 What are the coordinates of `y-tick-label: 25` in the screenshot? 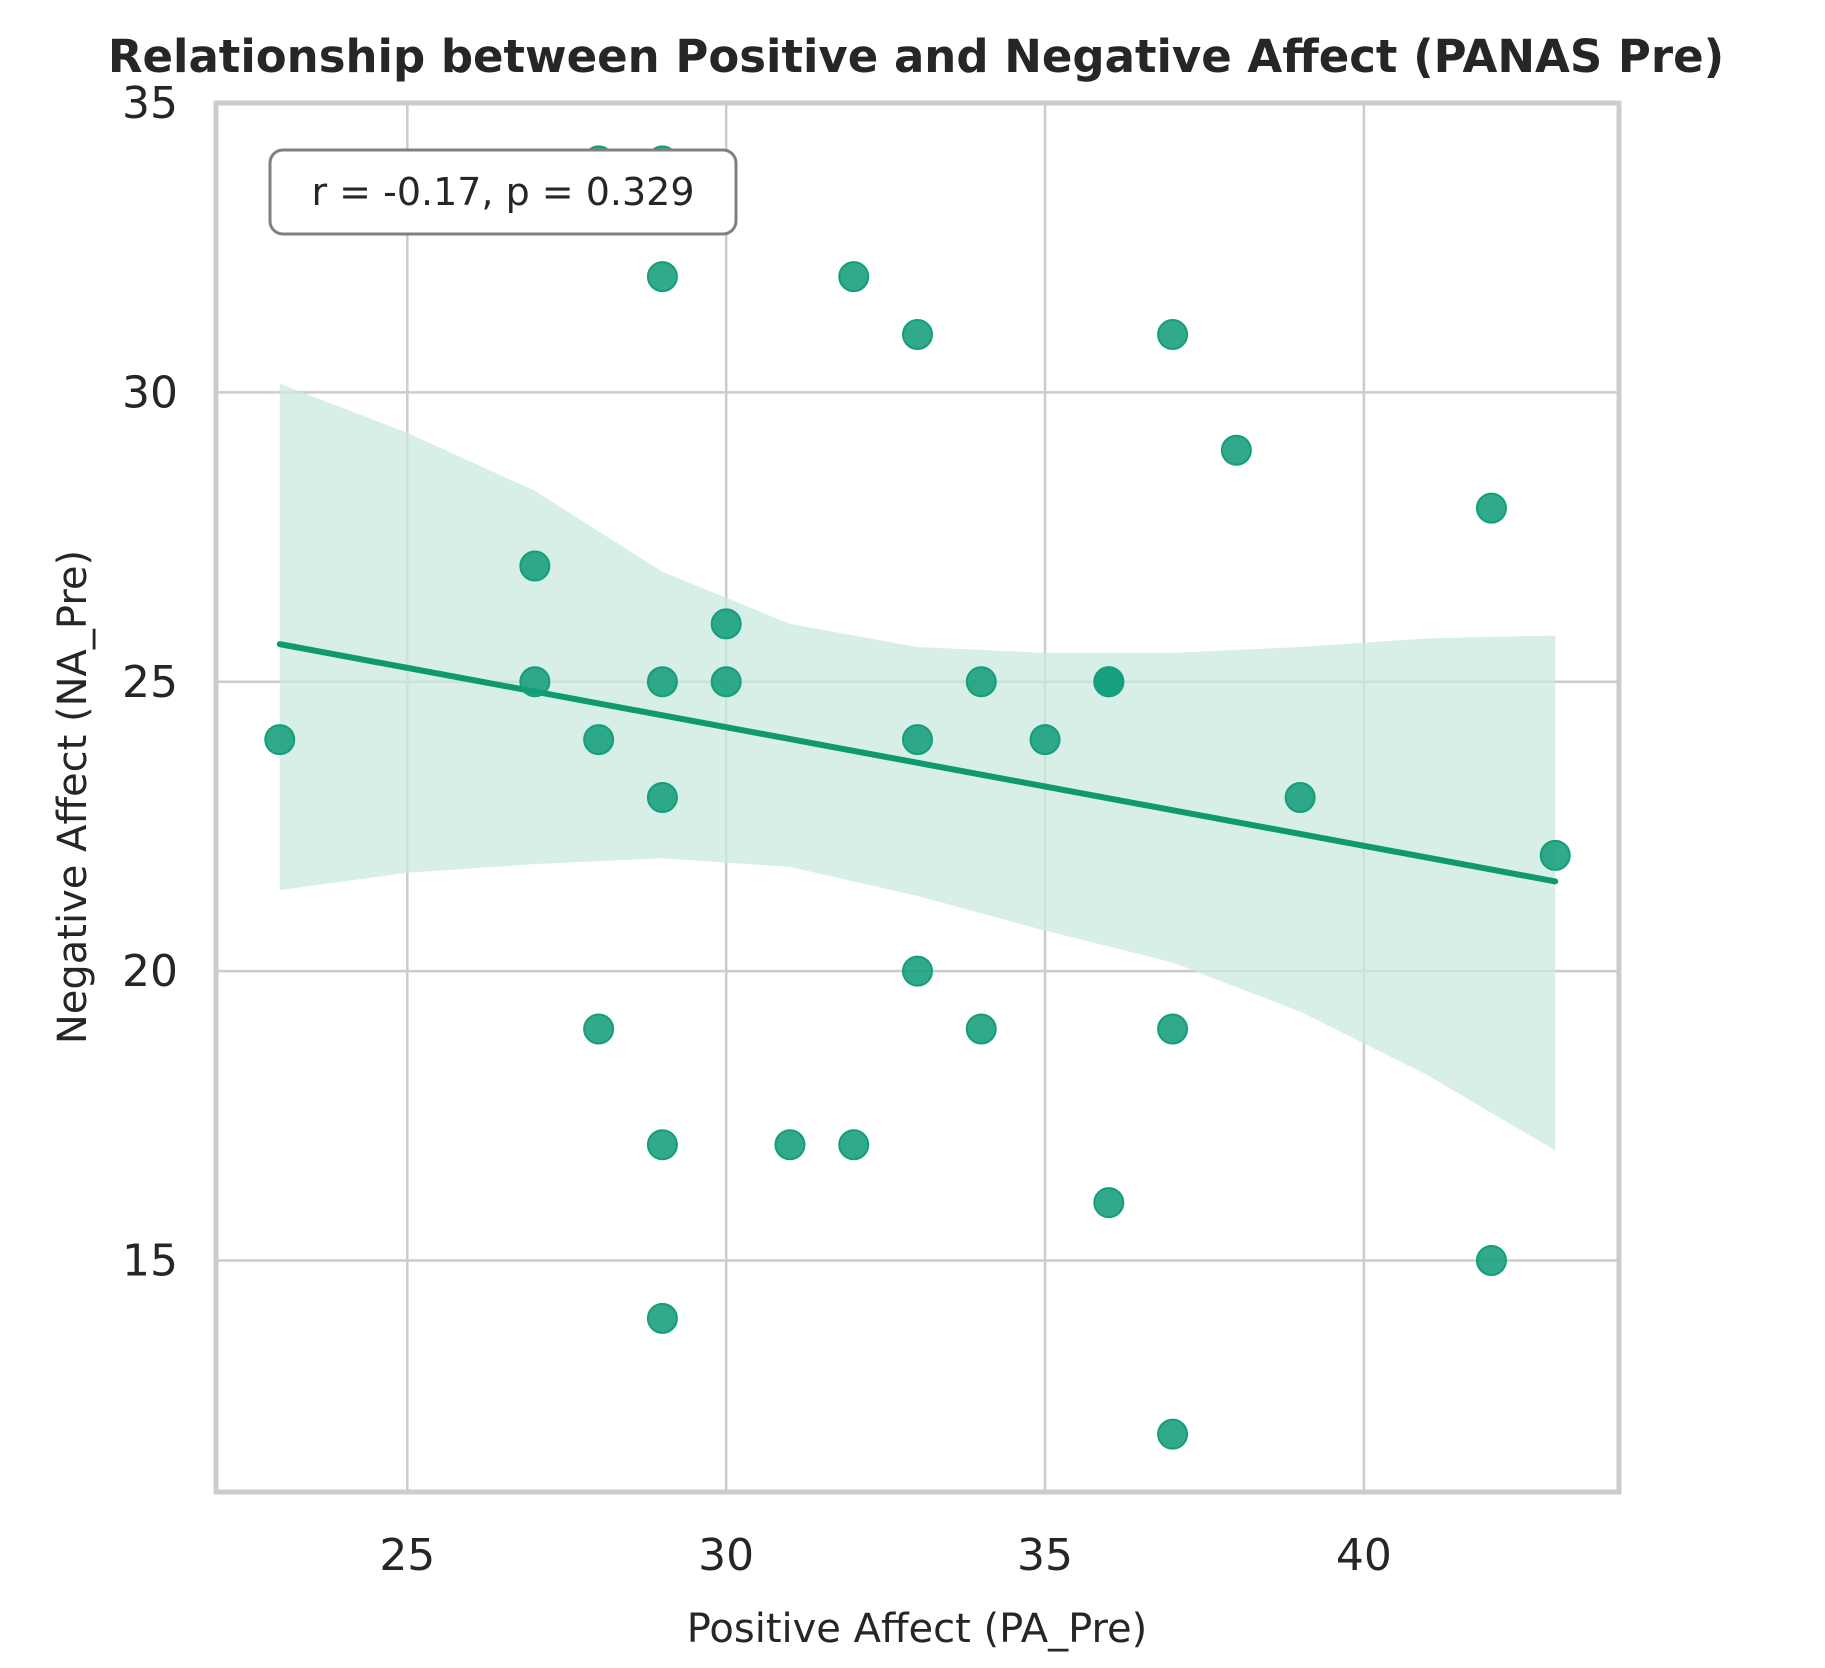 It's located at (150, 682).